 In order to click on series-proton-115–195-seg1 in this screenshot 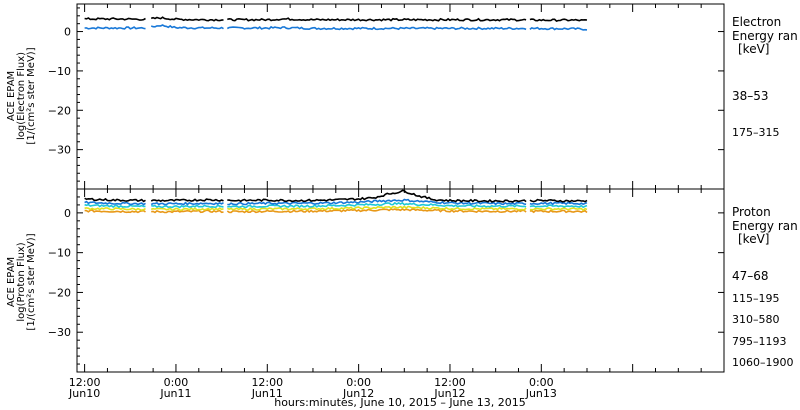, I will do `click(187, 203)`.